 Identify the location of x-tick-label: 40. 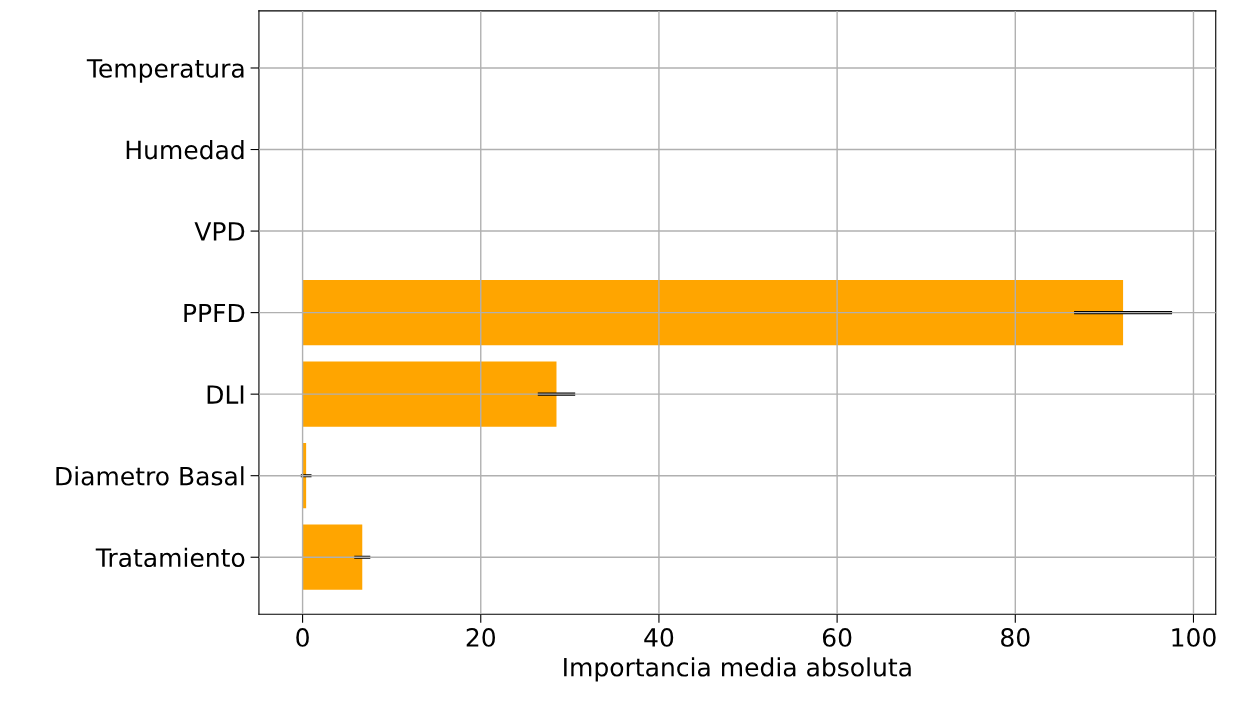
(659, 637).